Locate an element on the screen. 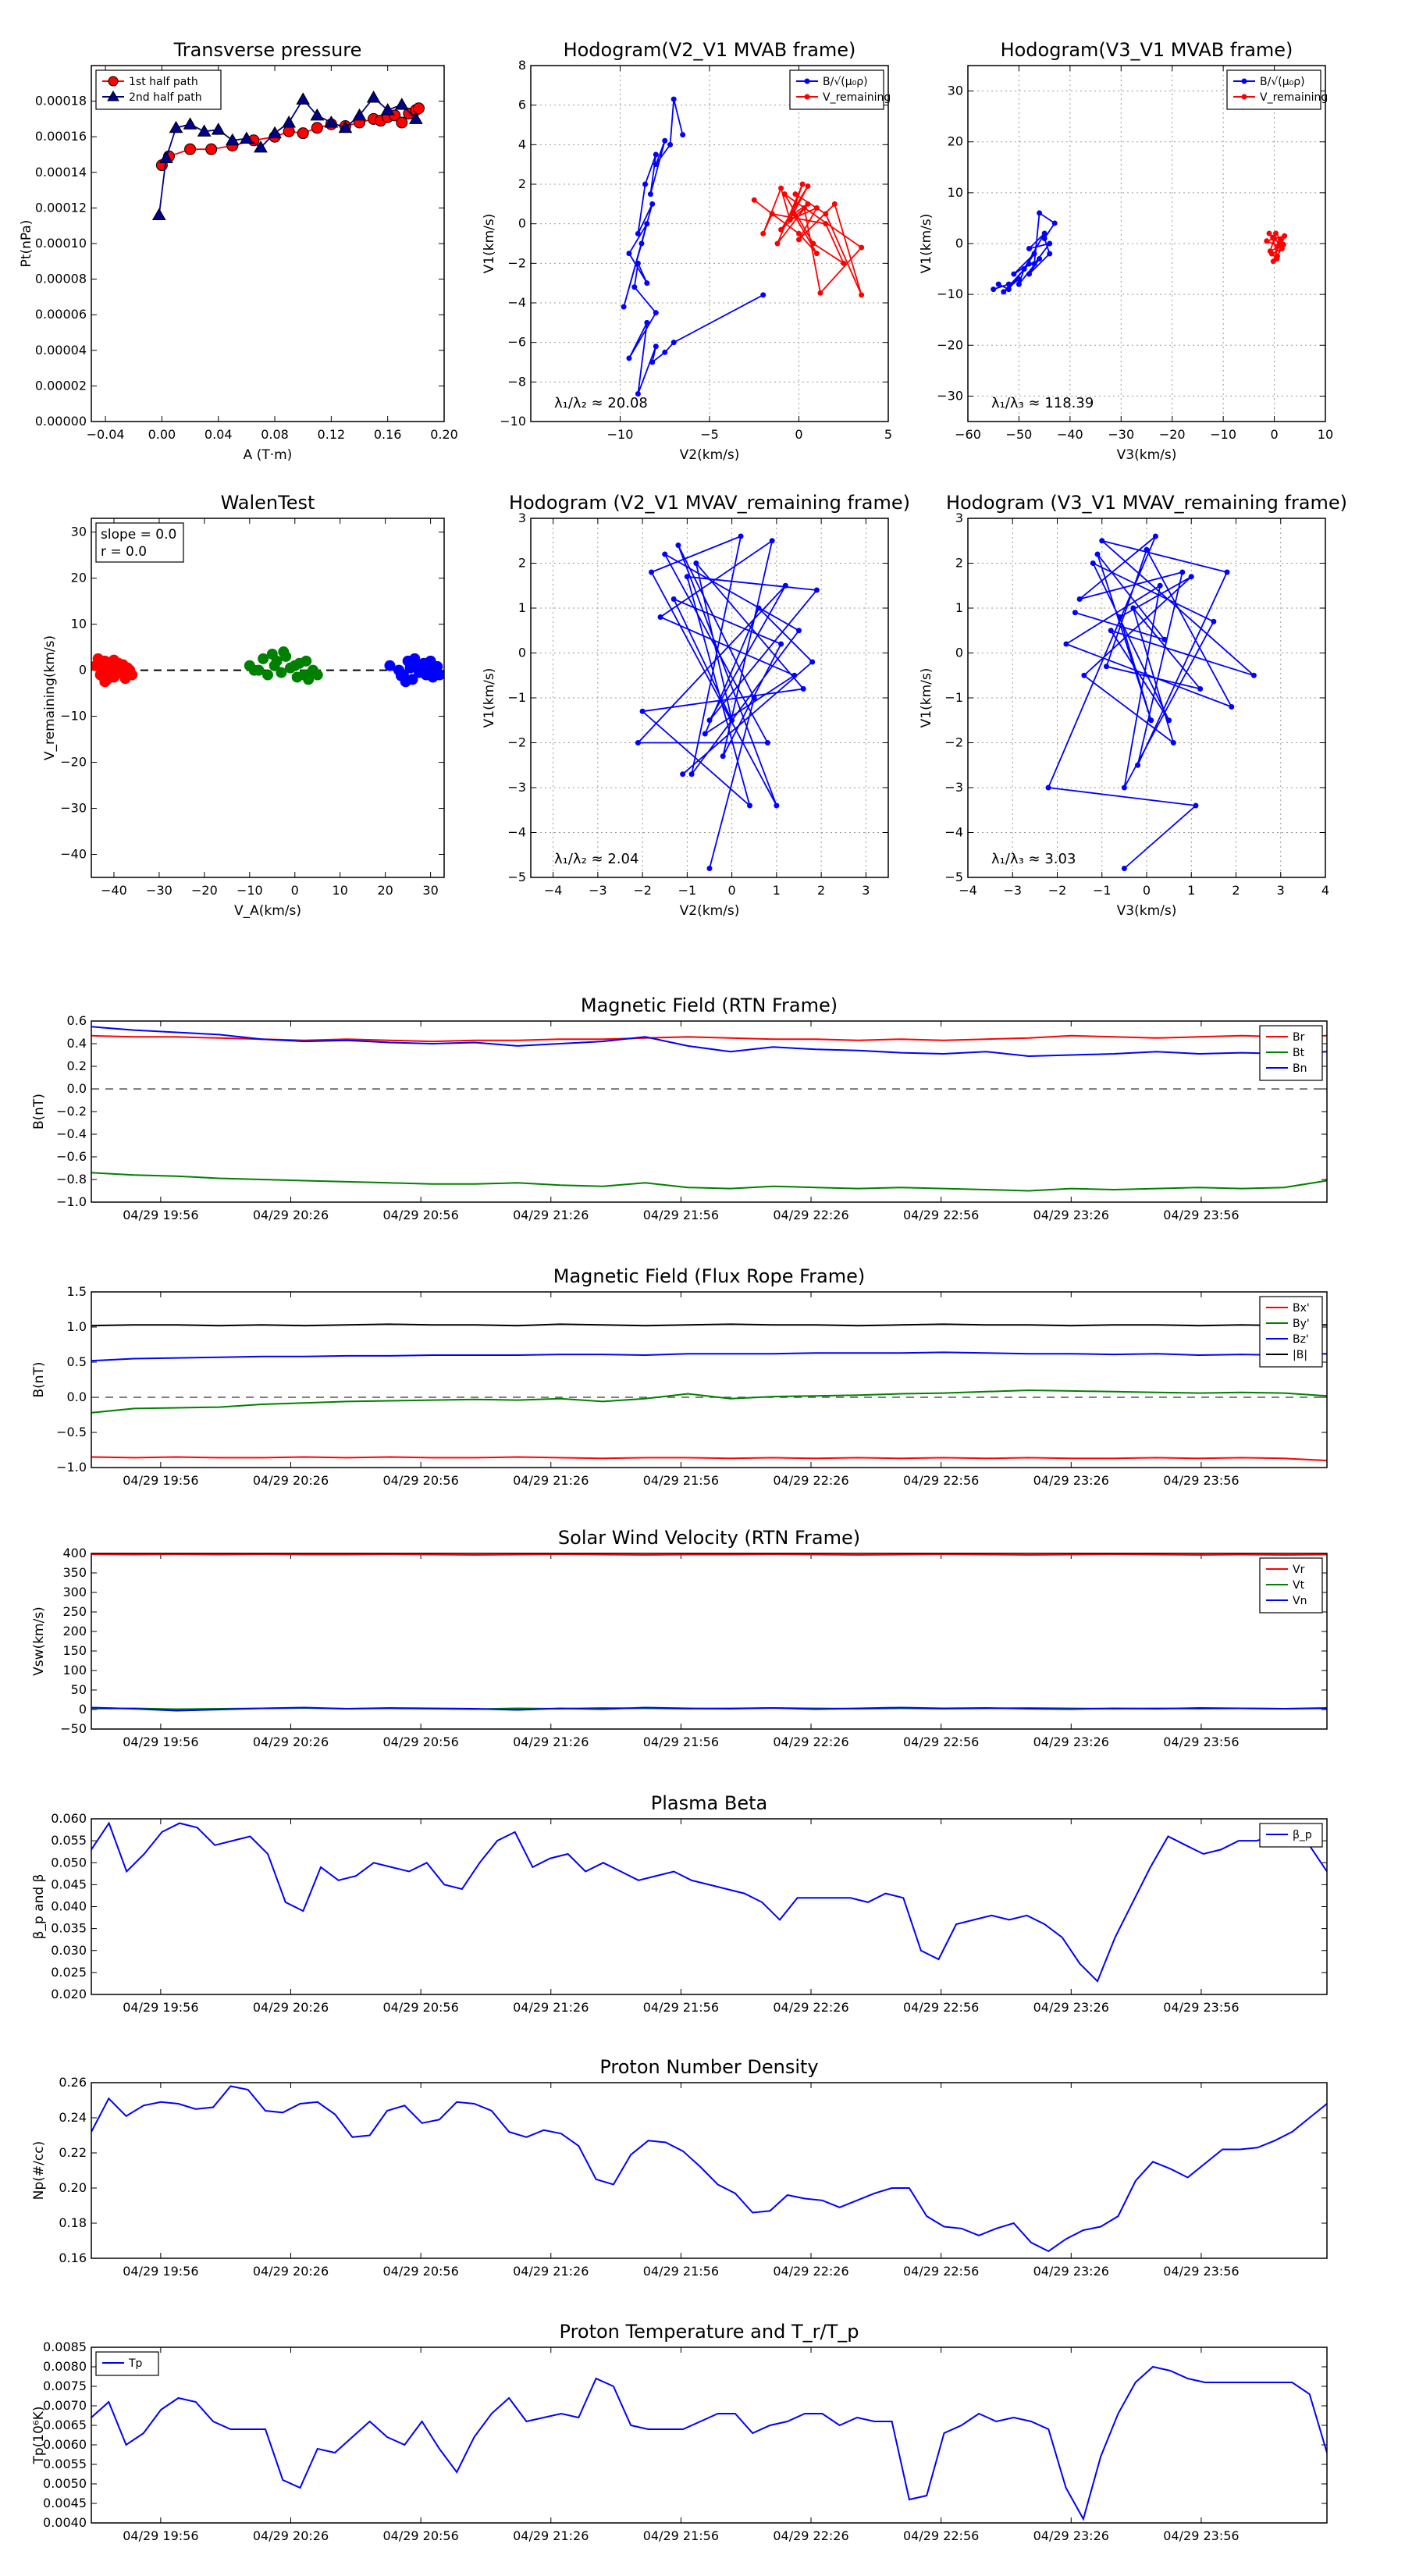 The width and height of the screenshot is (1405, 2576). x-tick-label: −2 is located at coordinates (1057, 890).